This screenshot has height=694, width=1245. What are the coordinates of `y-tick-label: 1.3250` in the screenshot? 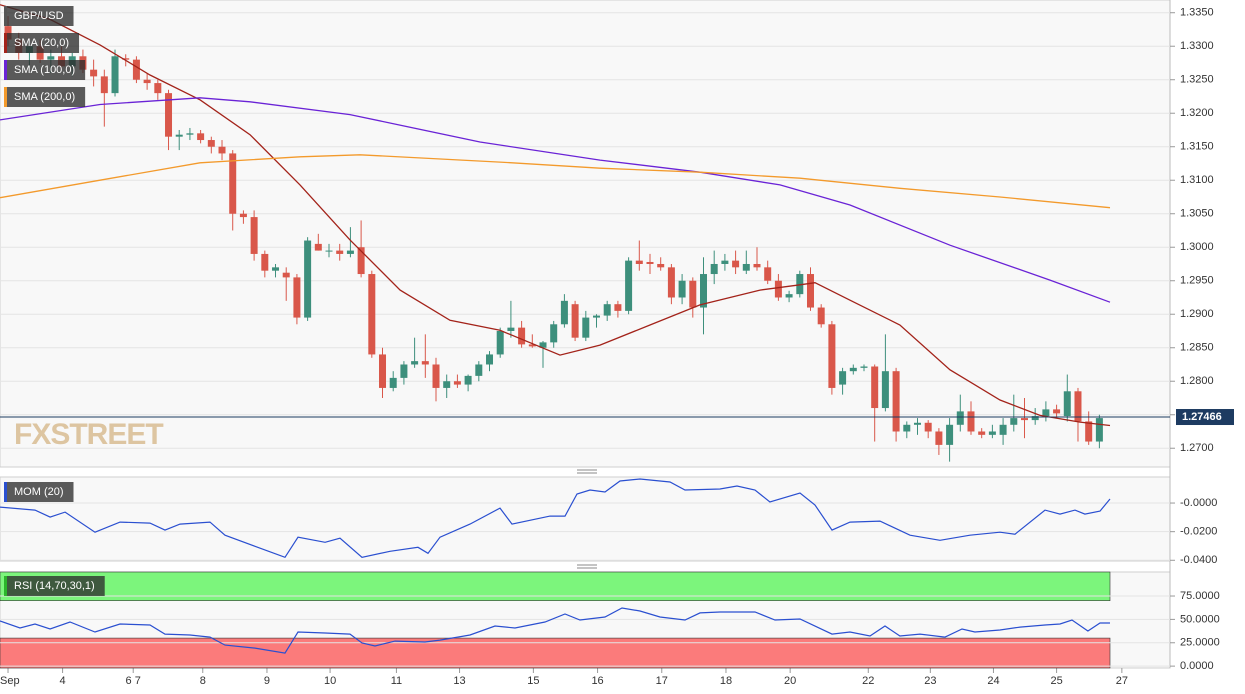 It's located at (1197, 80).